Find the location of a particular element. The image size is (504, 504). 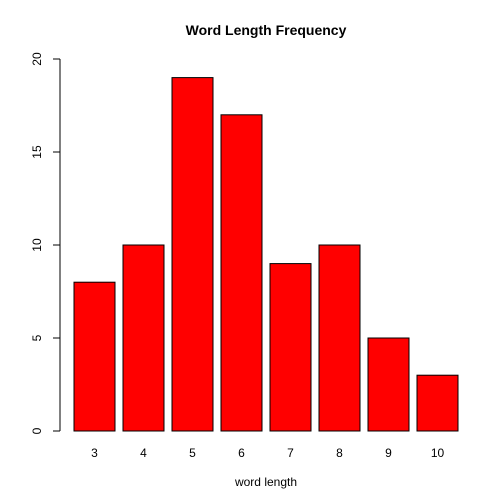

chart-title: Word Length Frequency is located at coordinates (266, 30).